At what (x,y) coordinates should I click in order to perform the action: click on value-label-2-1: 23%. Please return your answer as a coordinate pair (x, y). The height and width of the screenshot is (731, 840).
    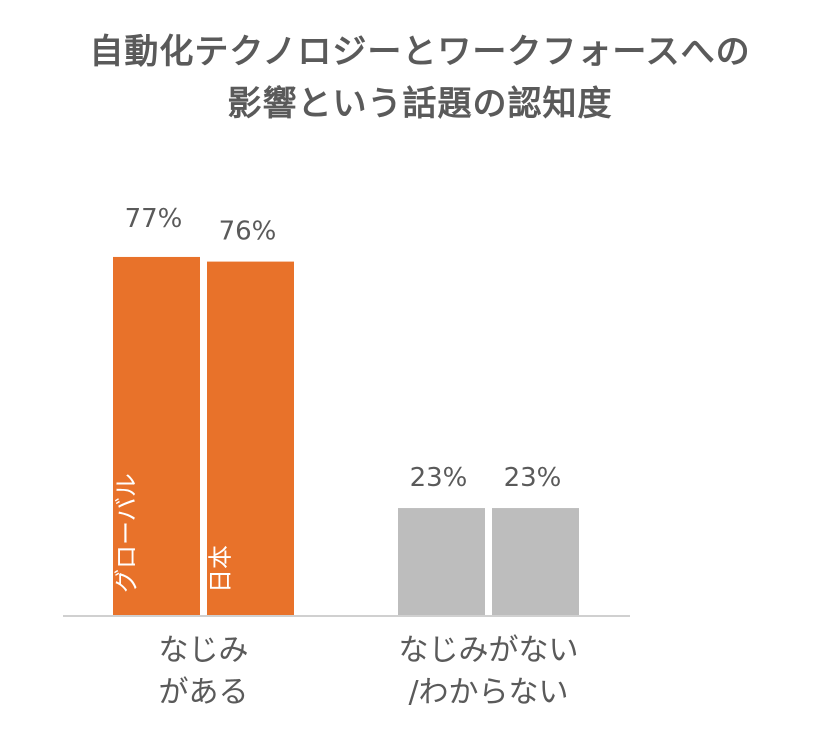
    Looking at the image, I should click on (439, 478).